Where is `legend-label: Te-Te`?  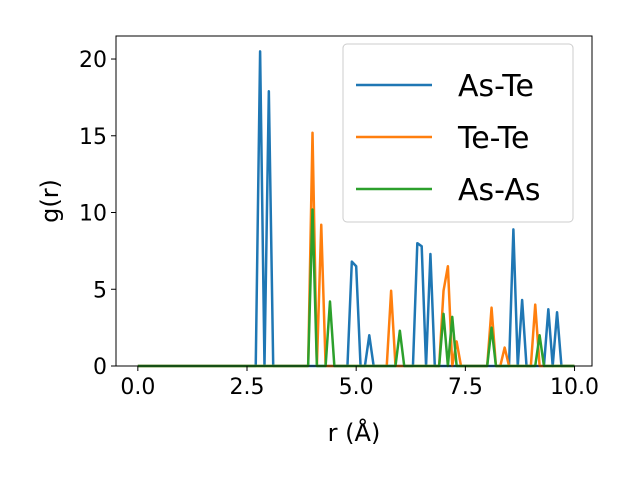
legend-label: Te-Te is located at coordinates (493, 138).